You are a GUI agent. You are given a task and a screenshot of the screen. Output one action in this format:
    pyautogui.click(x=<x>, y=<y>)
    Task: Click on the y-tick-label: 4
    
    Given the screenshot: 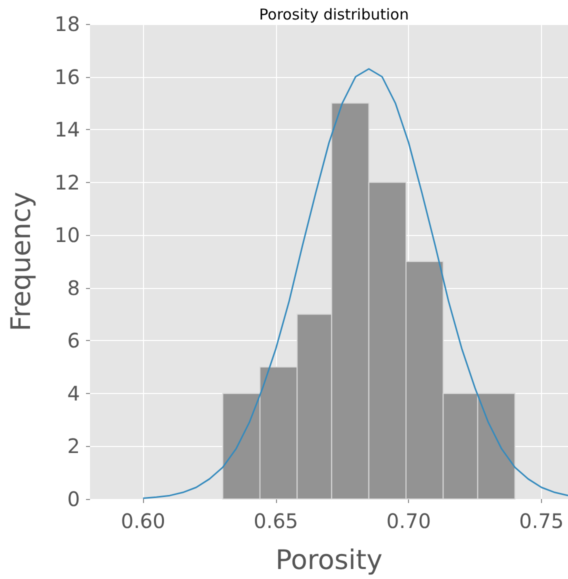 What is the action you would take?
    pyautogui.click(x=73, y=393)
    